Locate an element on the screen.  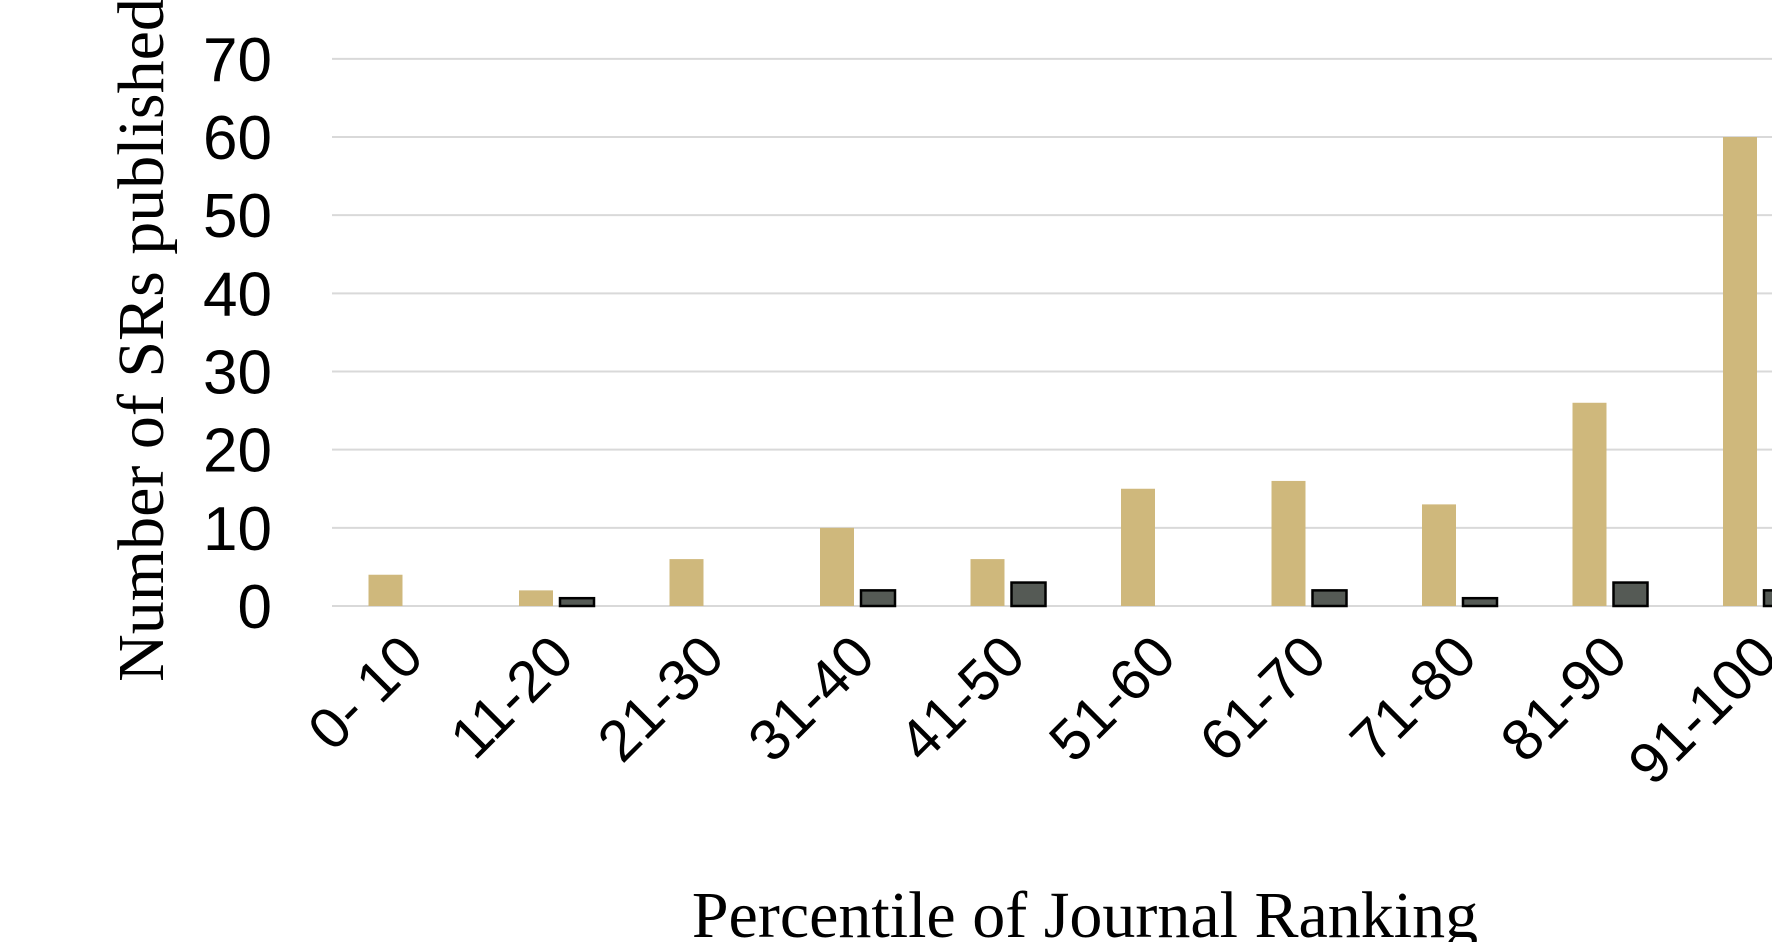
x-tick-label: 41-50 is located at coordinates (961, 698).